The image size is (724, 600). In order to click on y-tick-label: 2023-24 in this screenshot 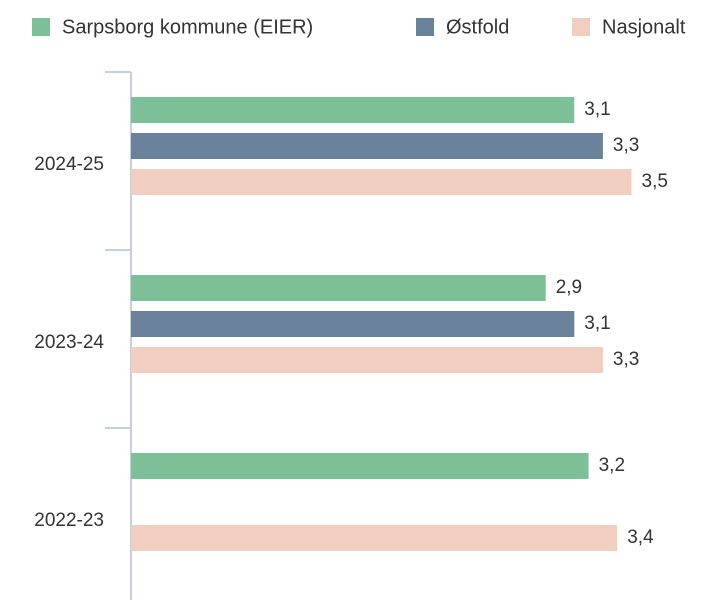, I will do `click(69, 342)`.